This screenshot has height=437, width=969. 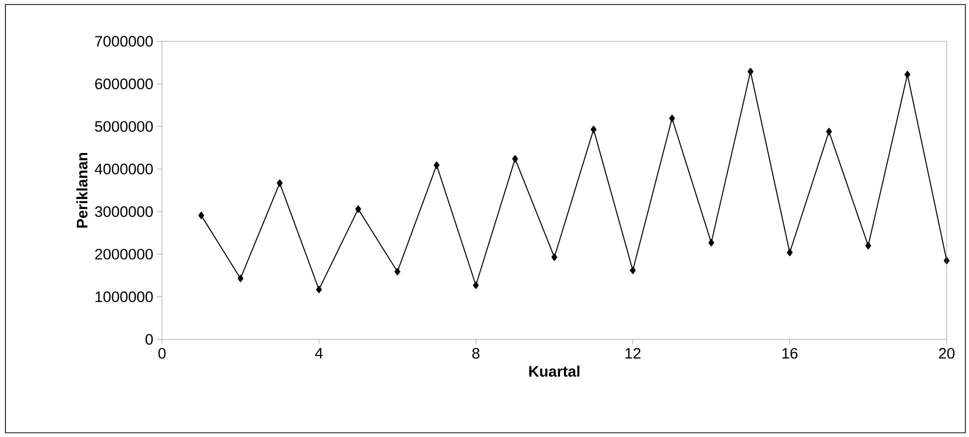 I want to click on x-tick-label: 4, so click(x=319, y=353).